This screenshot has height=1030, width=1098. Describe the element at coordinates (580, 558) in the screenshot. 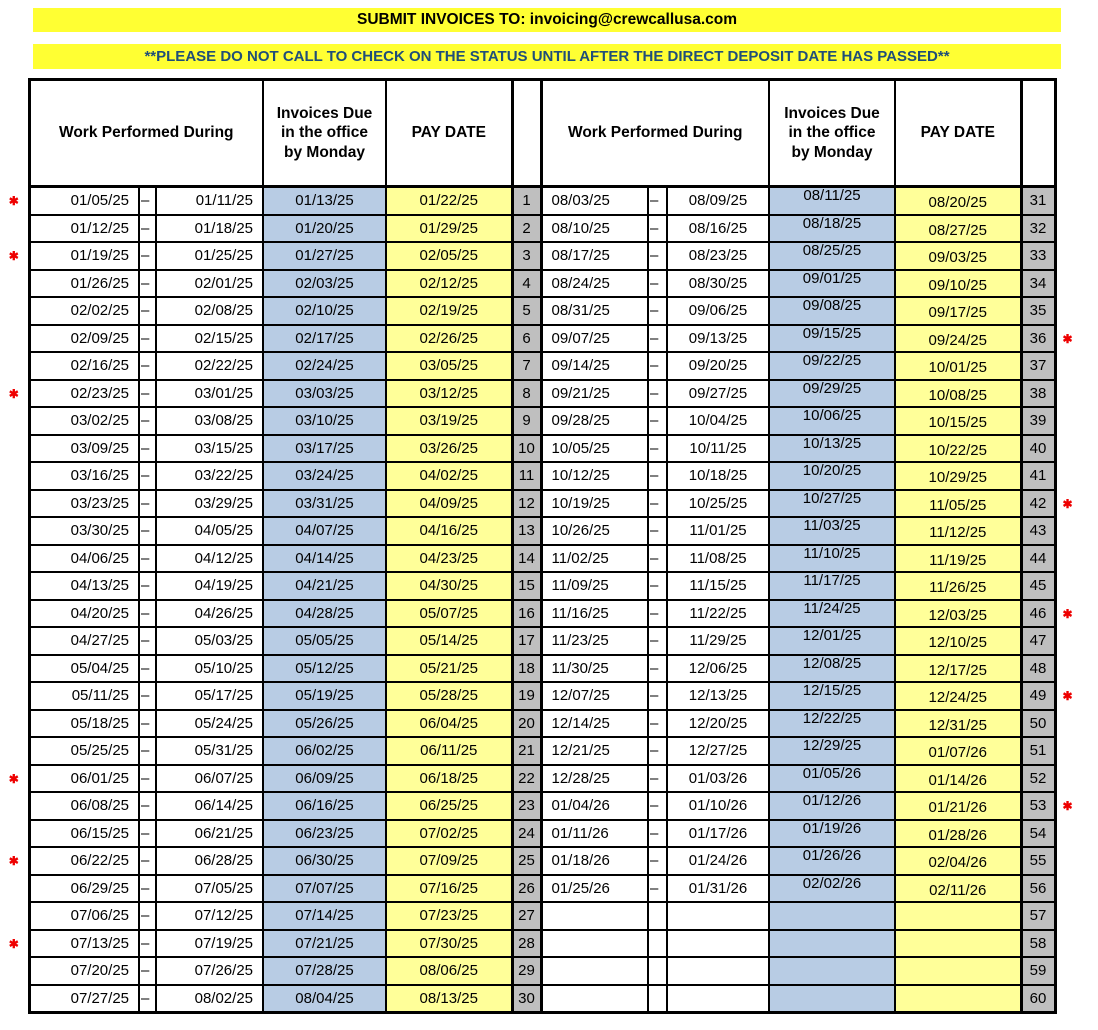

I see `work-start-date-text: 11/02/25` at that location.